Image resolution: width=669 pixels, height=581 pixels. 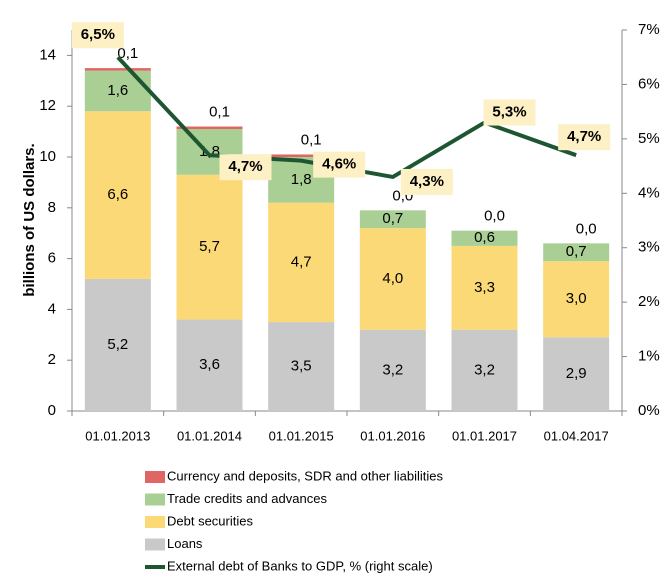 I want to click on y-tick-label: 0, so click(x=52, y=410).